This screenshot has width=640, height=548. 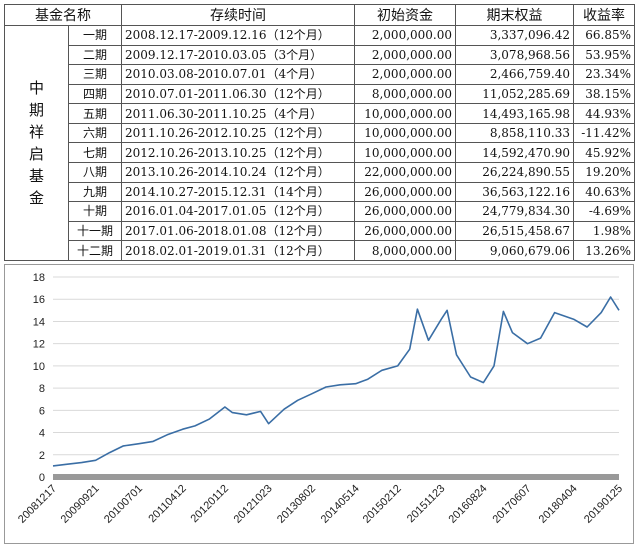 I want to click on header-initial-capital: 初始资金, so click(x=405, y=15).